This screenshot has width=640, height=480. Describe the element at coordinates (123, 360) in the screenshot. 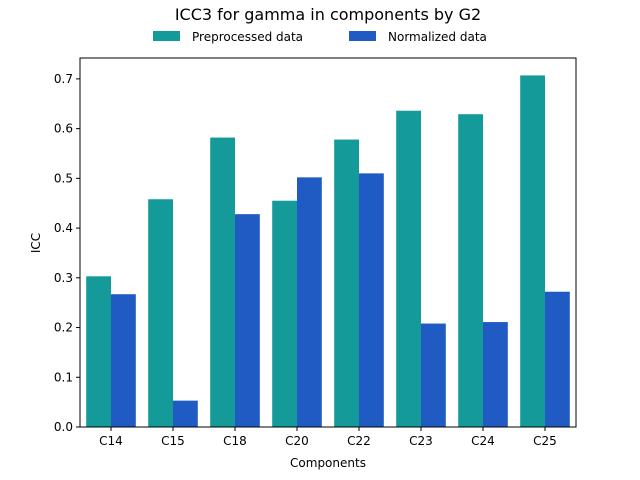

I see `bar-c14-normalized` at that location.